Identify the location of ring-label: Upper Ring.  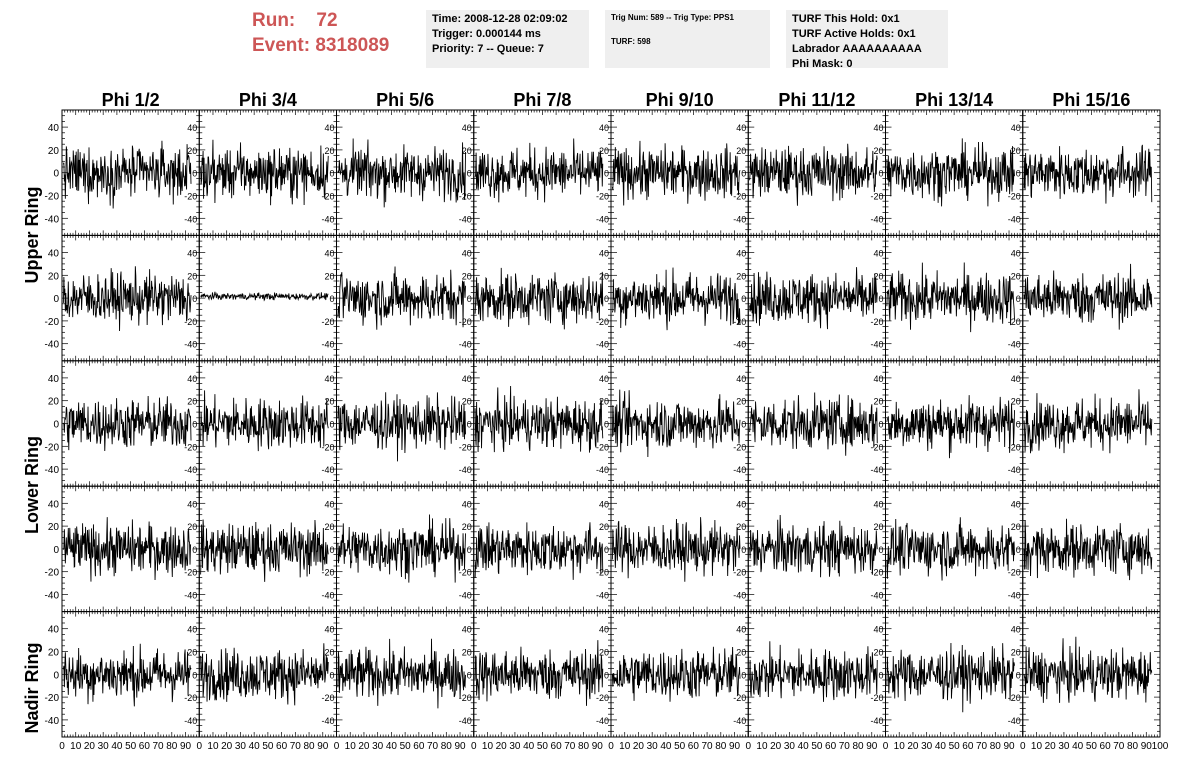
(32, 235).